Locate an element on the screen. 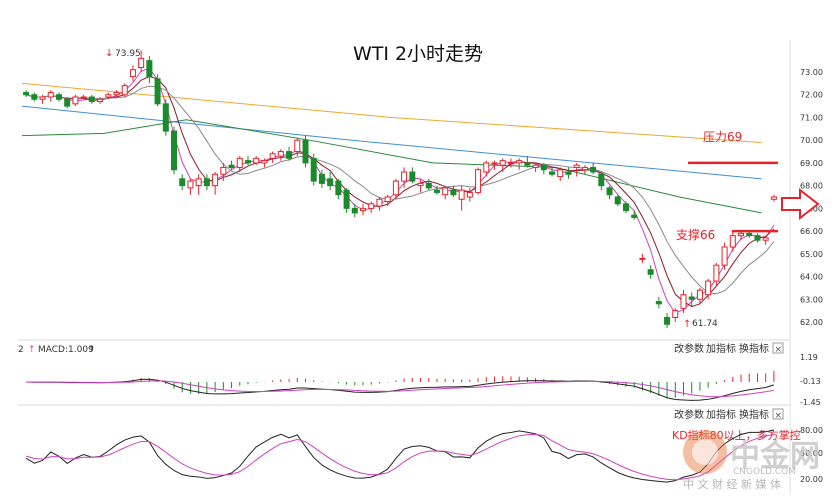 Image resolution: width=837 pixels, height=502 pixels. macd-tick-high: 1.19 is located at coordinates (809, 357).